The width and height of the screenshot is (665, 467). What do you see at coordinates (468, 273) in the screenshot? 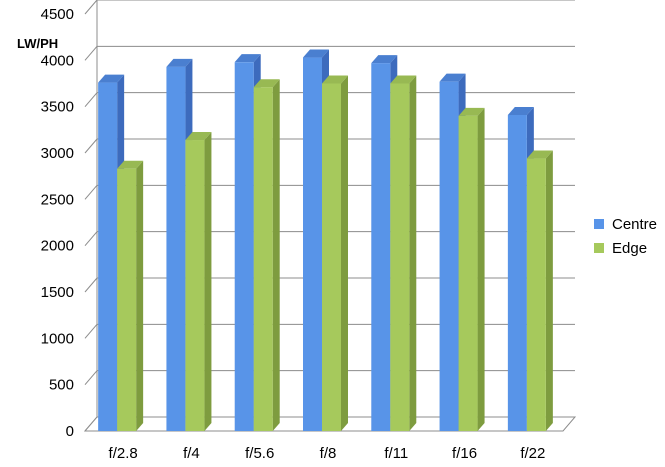
I see `bar-edge-5-front` at bounding box center [468, 273].